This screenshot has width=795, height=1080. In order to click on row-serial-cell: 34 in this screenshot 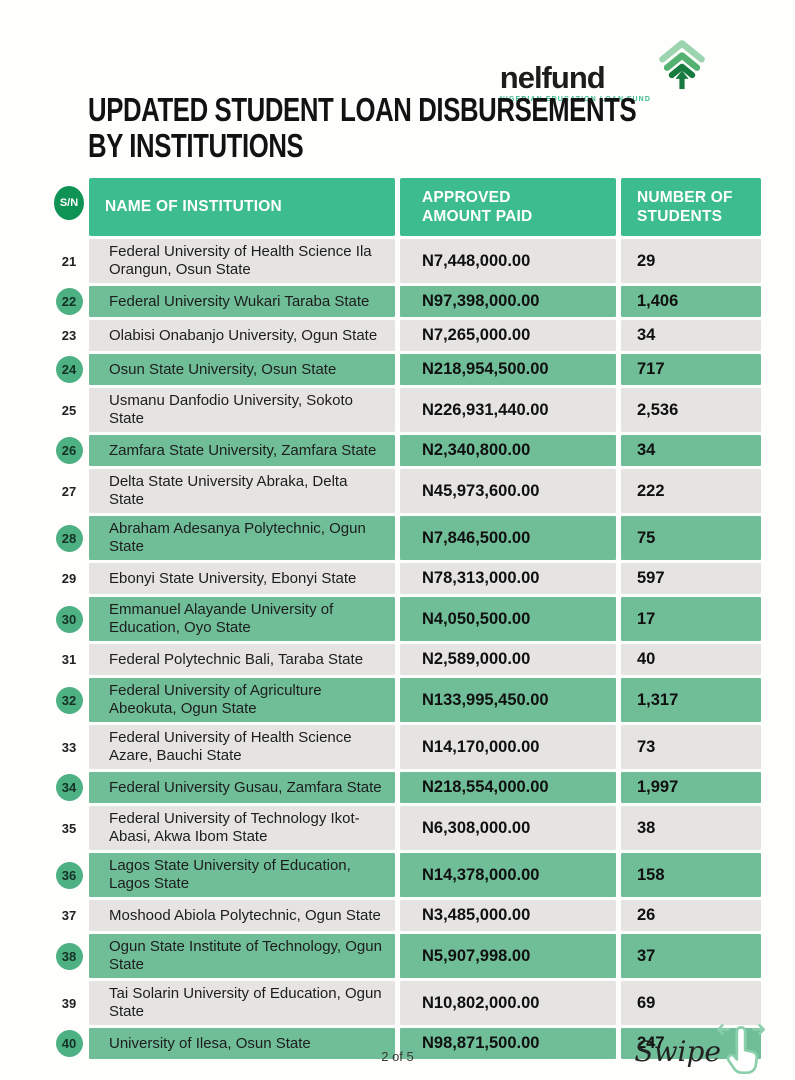, I will do `click(60, 787)`.